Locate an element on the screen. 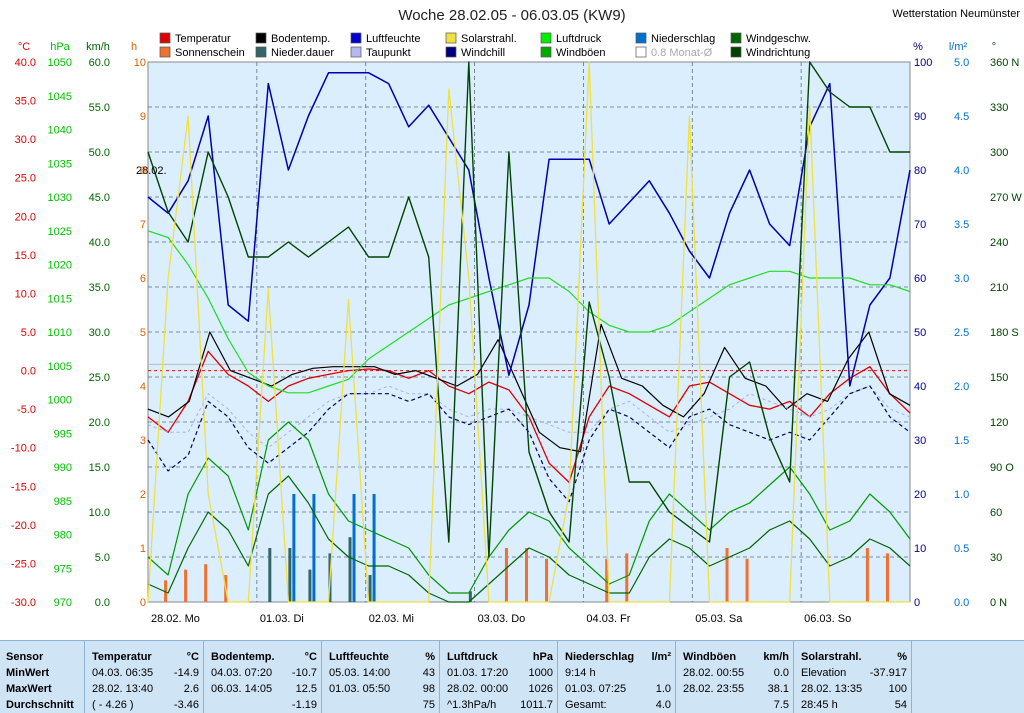 This screenshot has width=1024, height=713. summary-temperature-avg: -3.46 is located at coordinates (186, 705).